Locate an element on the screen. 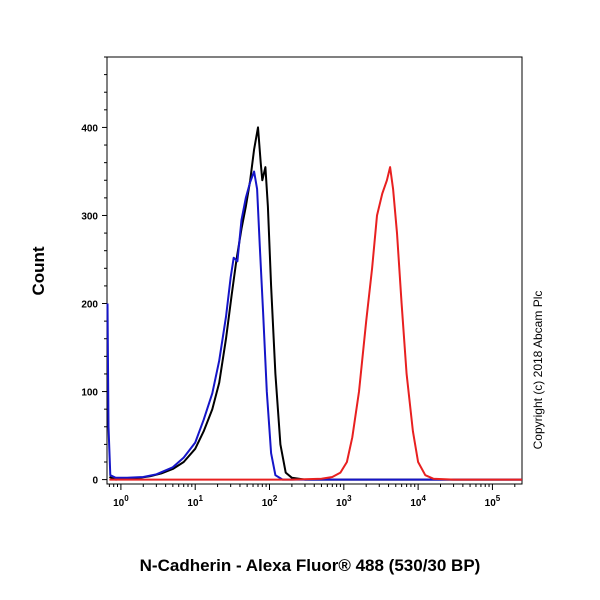  y-tick-label: 400 is located at coordinates (89, 128).